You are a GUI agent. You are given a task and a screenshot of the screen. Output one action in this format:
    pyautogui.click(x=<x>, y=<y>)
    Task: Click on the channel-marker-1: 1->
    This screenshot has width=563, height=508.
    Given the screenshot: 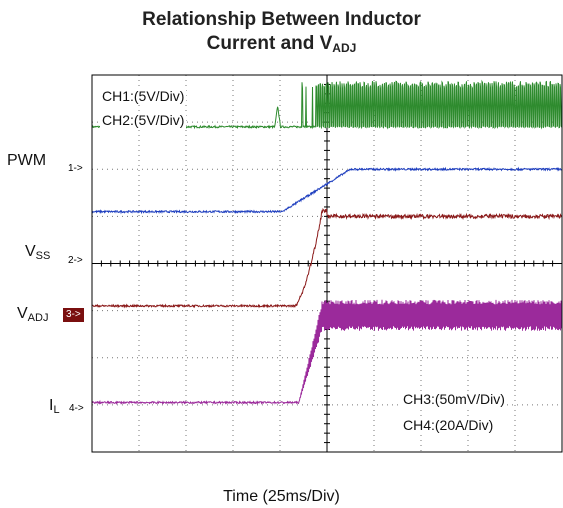 What is the action you would take?
    pyautogui.click(x=75, y=168)
    